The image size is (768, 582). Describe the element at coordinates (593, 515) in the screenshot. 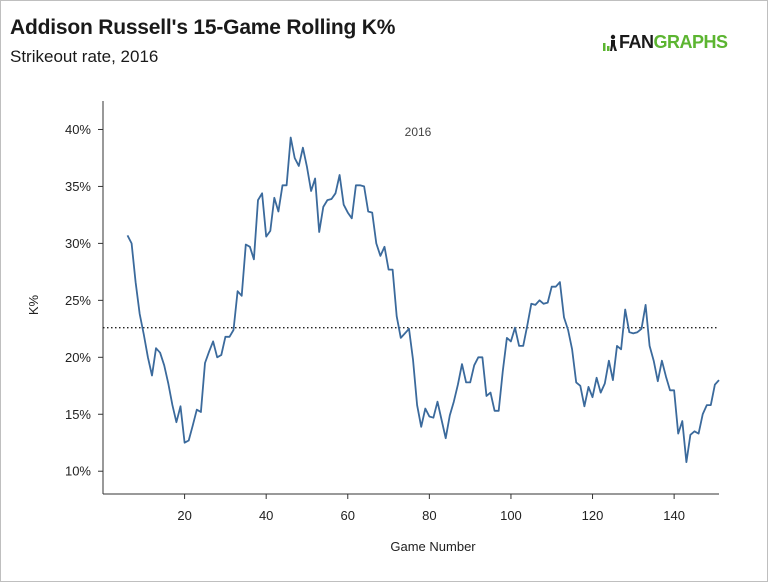

I see `x-tick-label: 120` at that location.